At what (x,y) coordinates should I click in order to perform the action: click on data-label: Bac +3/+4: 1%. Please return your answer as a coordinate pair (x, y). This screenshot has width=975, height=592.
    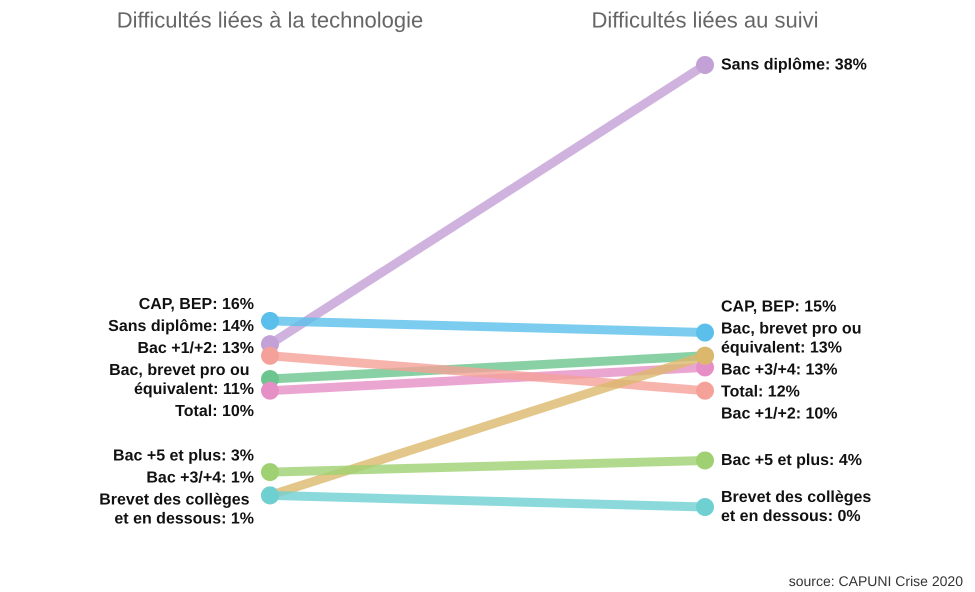
    Looking at the image, I should click on (200, 478).